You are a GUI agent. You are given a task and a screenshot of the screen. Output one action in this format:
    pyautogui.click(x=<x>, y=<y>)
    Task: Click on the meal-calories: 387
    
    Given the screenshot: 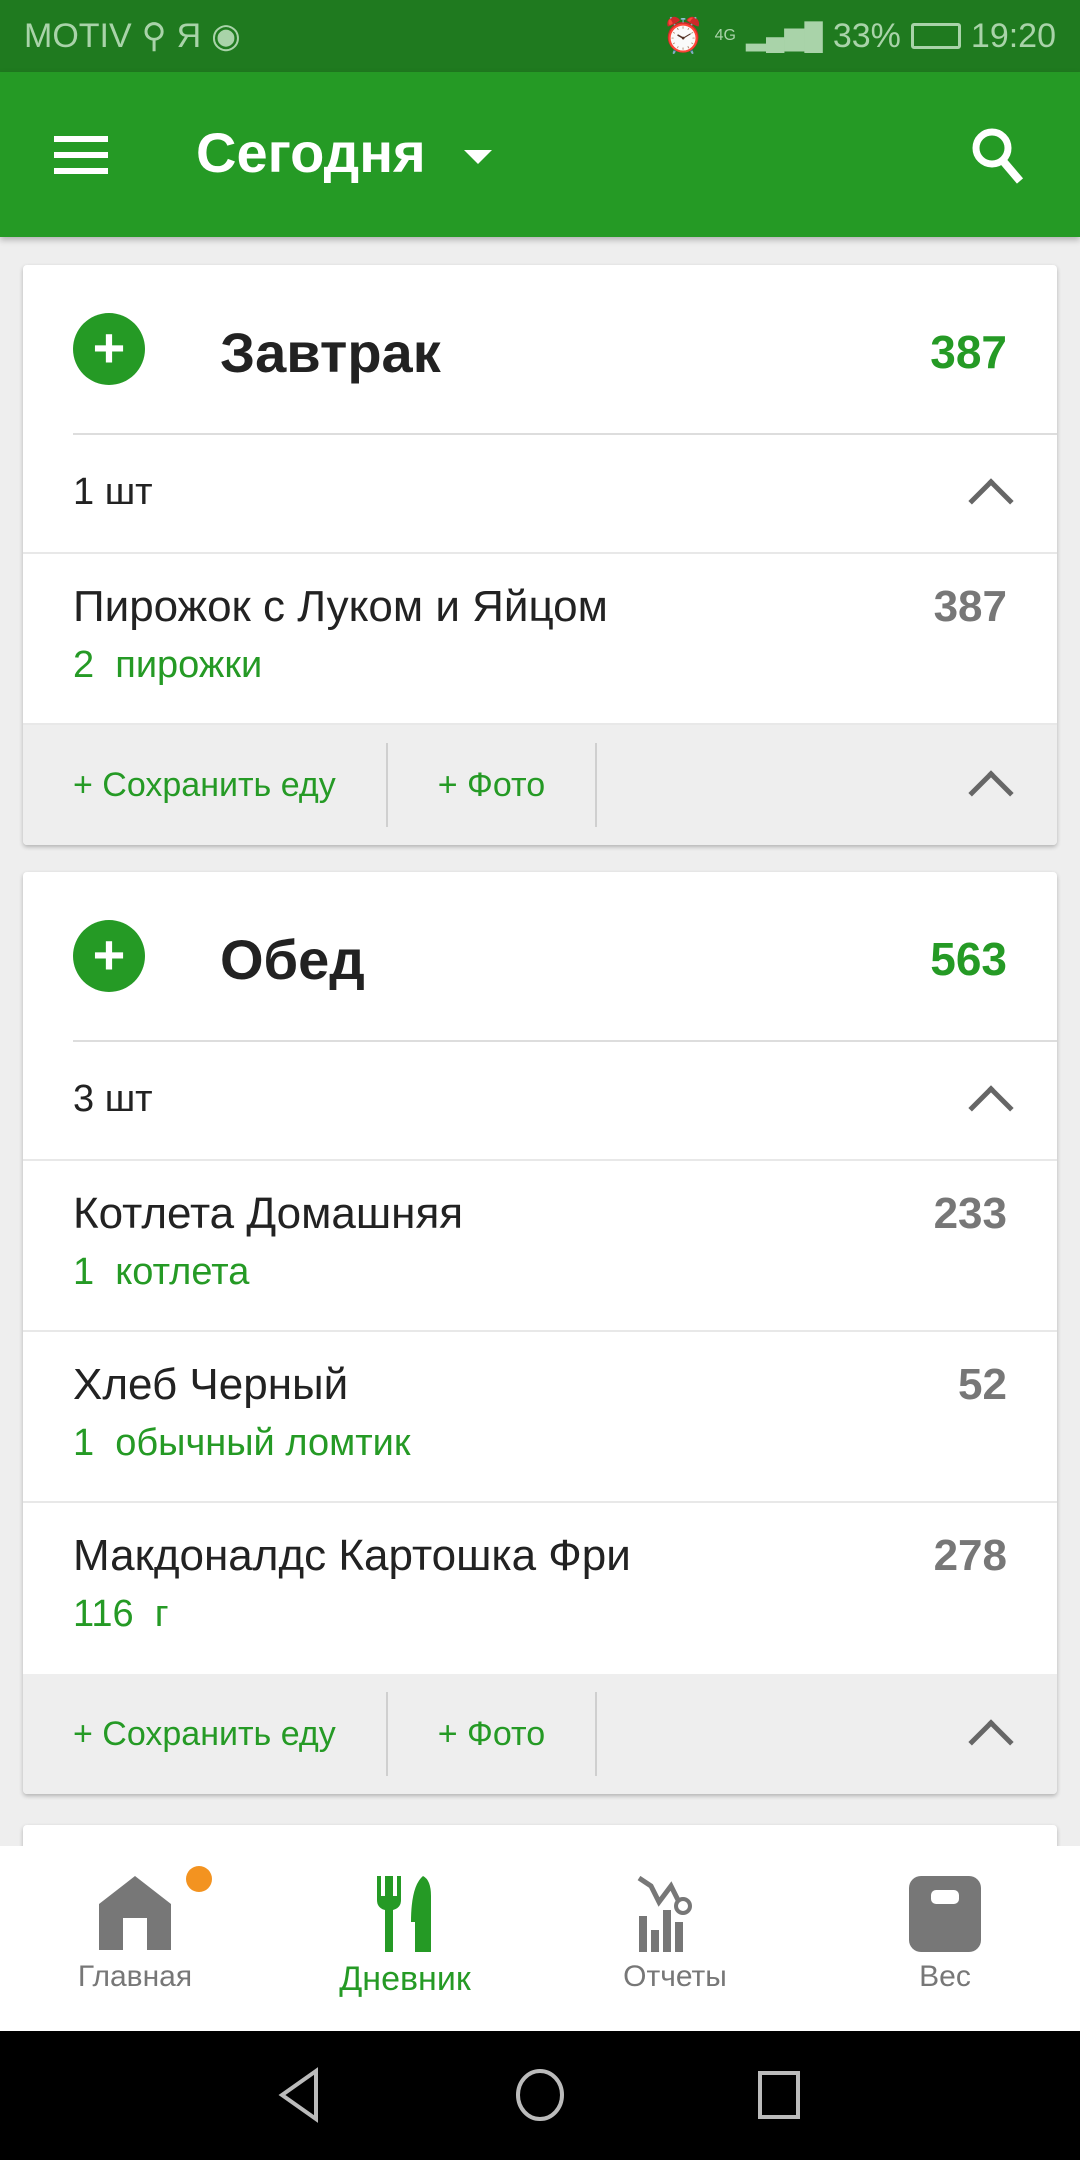 What is the action you would take?
    pyautogui.click(x=968, y=352)
    